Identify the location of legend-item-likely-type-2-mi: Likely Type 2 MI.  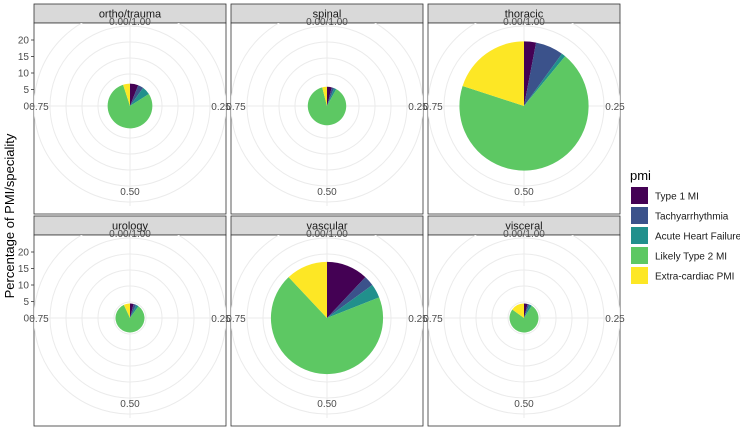
(679, 255).